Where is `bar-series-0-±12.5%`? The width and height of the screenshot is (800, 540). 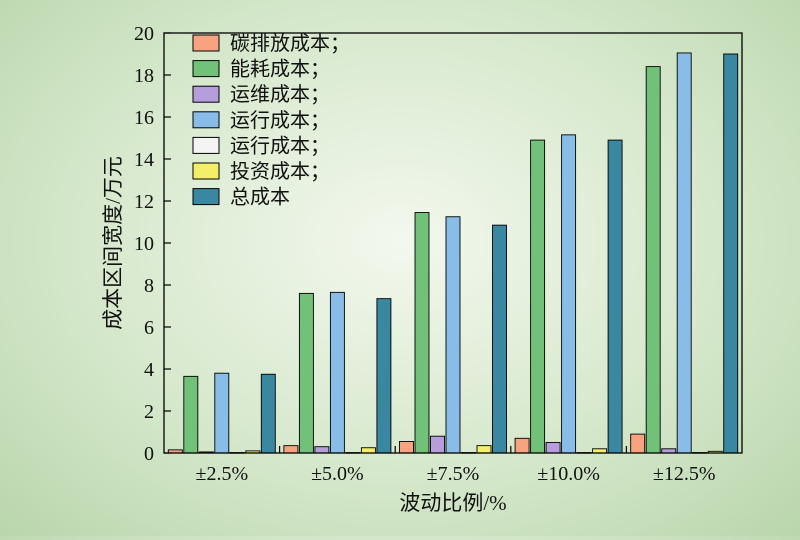
bar-series-0-±12.5% is located at coordinates (638, 443).